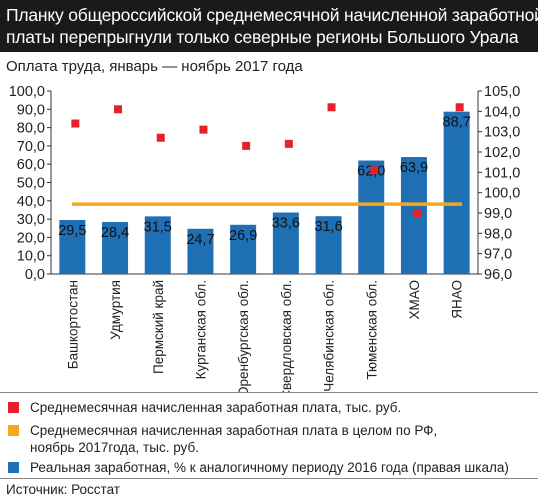 The image size is (538, 501). Describe the element at coordinates (31, 238) in the screenshot. I see `left-axis-tick-label: 20,0` at that location.